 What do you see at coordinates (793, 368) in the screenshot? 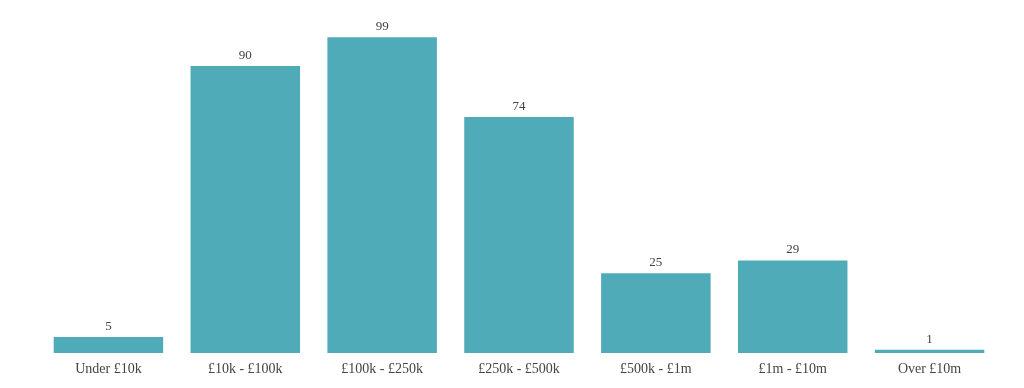
I see `x-tick-label: £1m - £10m` at bounding box center [793, 368].